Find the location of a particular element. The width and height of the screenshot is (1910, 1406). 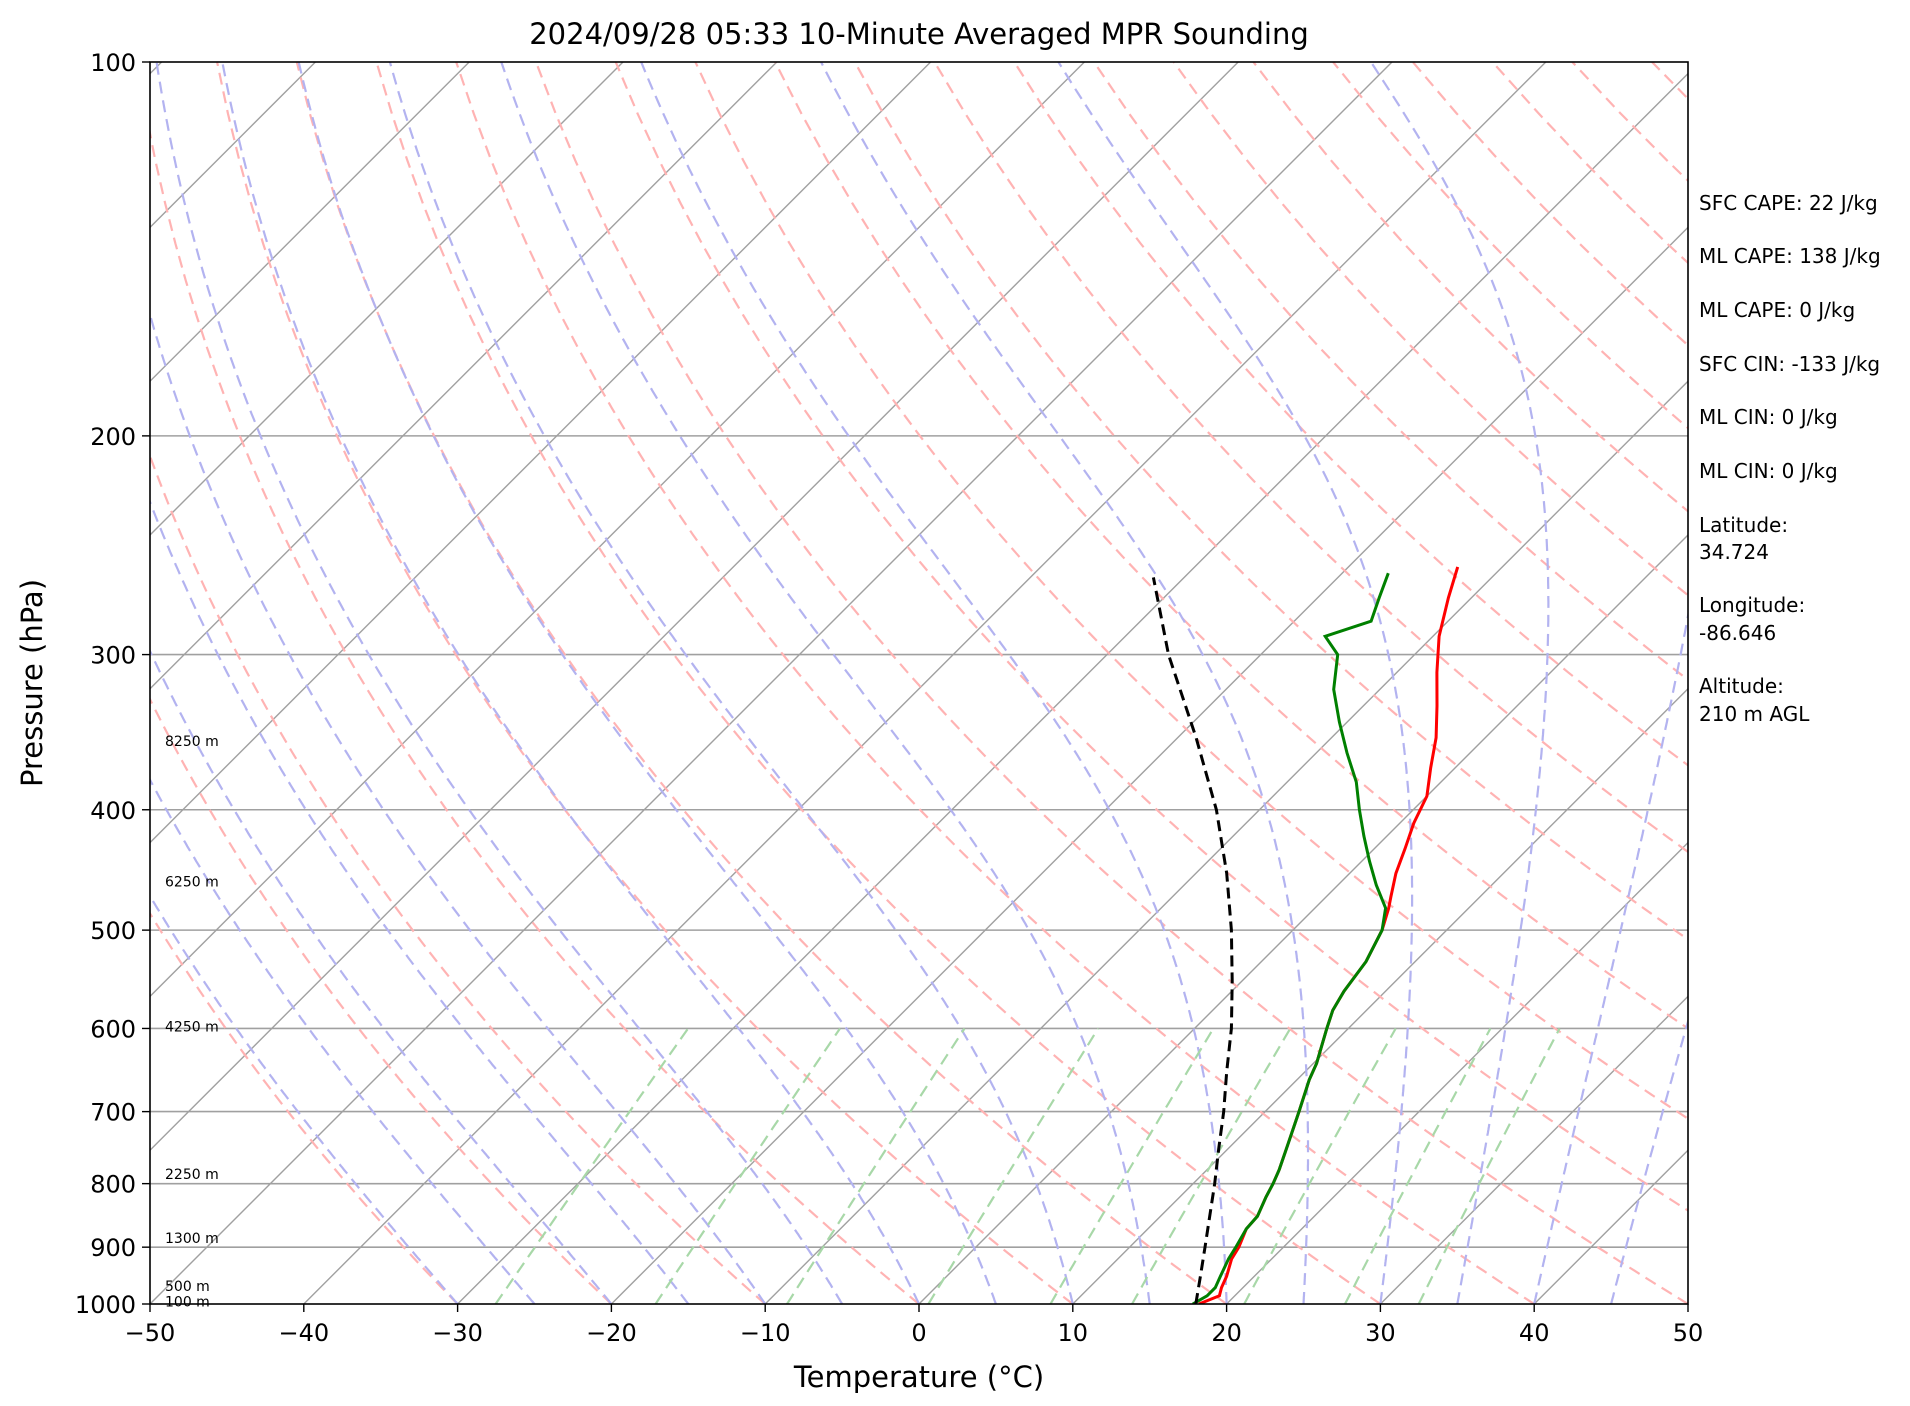

altitude-label: 4250 m is located at coordinates (192, 1028).